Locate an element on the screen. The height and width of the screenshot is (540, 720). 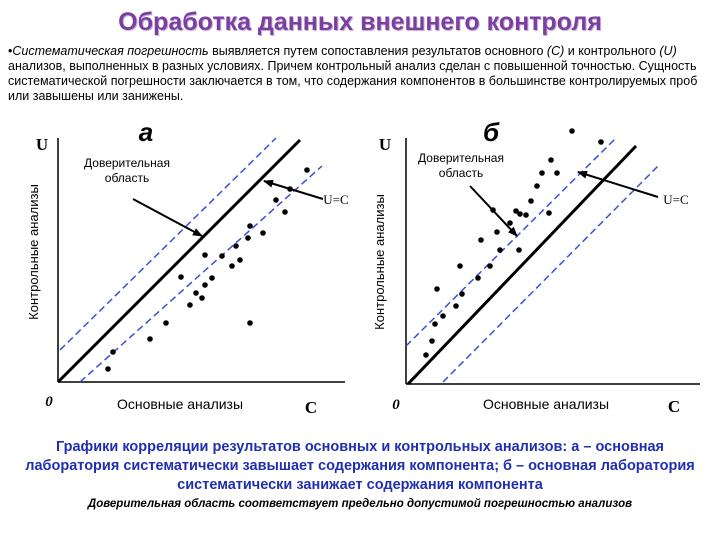
panel-b-region-label-1: Доверительная is located at coordinates (461, 158).